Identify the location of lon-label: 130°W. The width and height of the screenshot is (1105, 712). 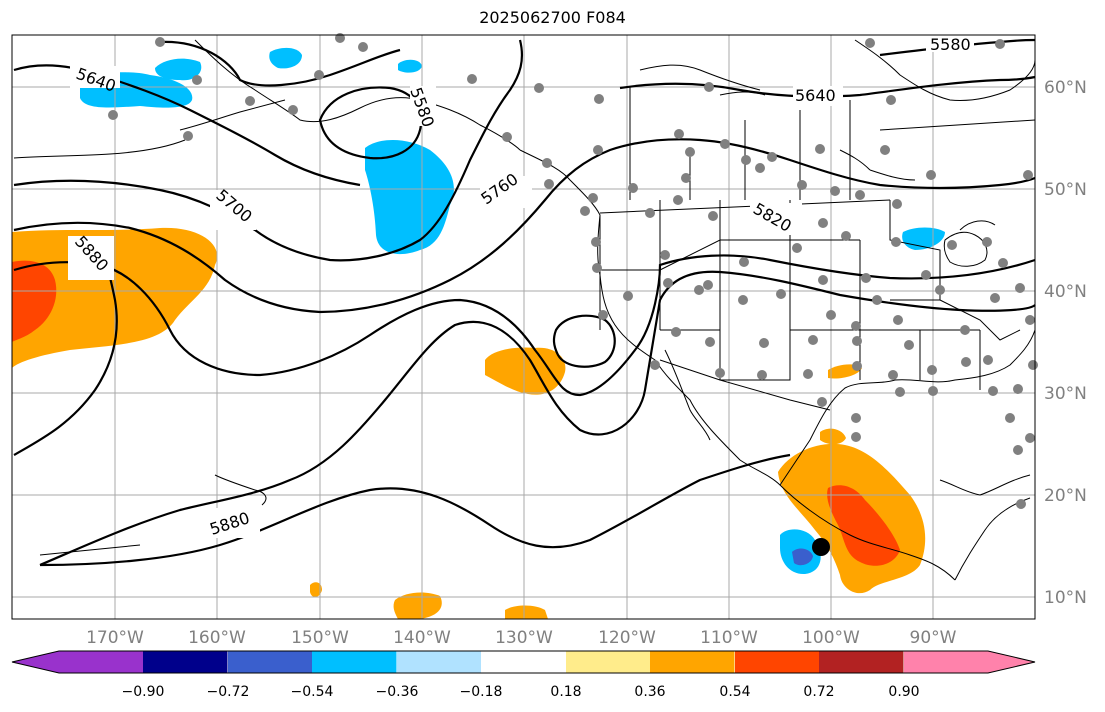
(524, 638).